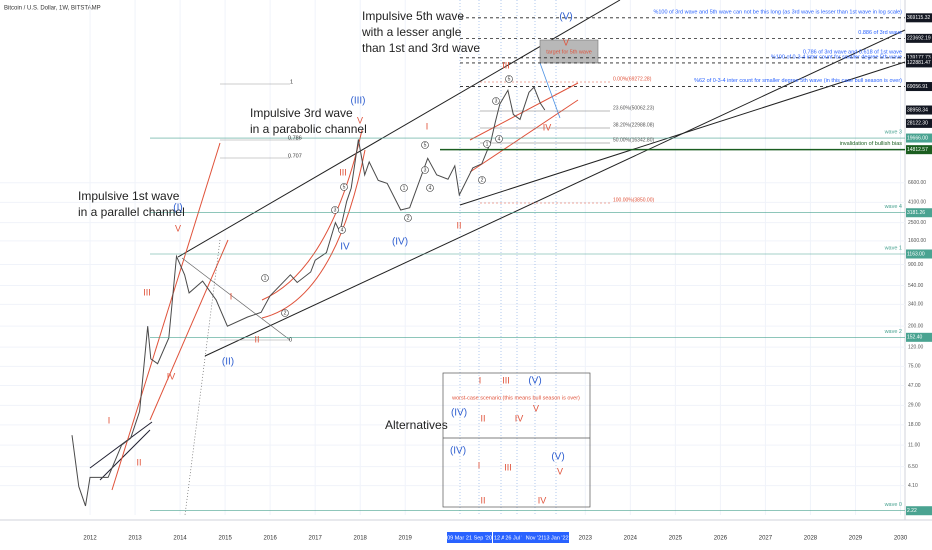 The width and height of the screenshot is (932, 550). What do you see at coordinates (893, 207) in the screenshot?
I see `level-note: wave 4` at bounding box center [893, 207].